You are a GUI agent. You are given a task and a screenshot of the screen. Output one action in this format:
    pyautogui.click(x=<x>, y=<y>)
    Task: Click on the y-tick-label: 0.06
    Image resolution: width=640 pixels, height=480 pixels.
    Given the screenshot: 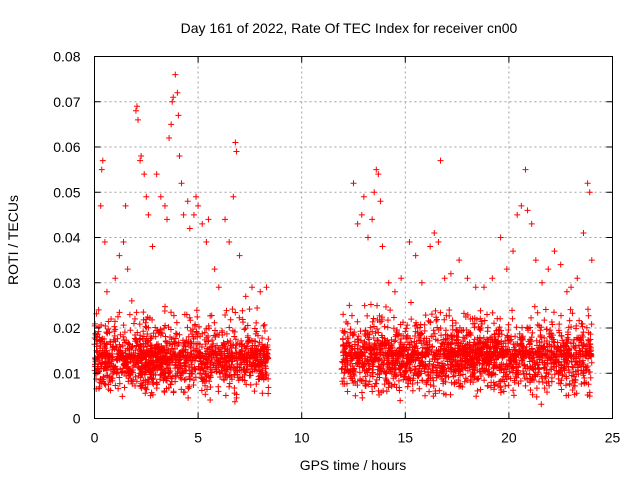 What is the action you would take?
    pyautogui.click(x=66, y=147)
    